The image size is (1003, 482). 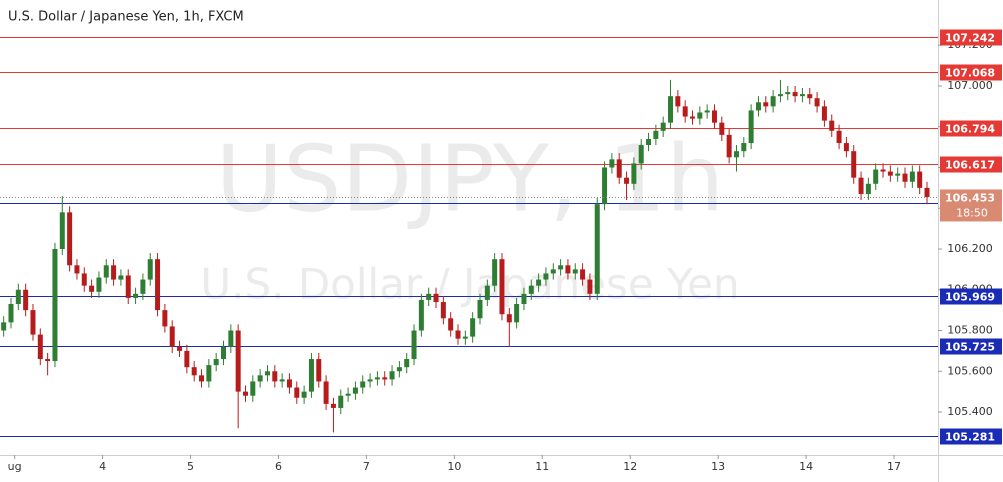 What do you see at coordinates (970, 330) in the screenshot?
I see `y-tick-label: 105.800` at bounding box center [970, 330].